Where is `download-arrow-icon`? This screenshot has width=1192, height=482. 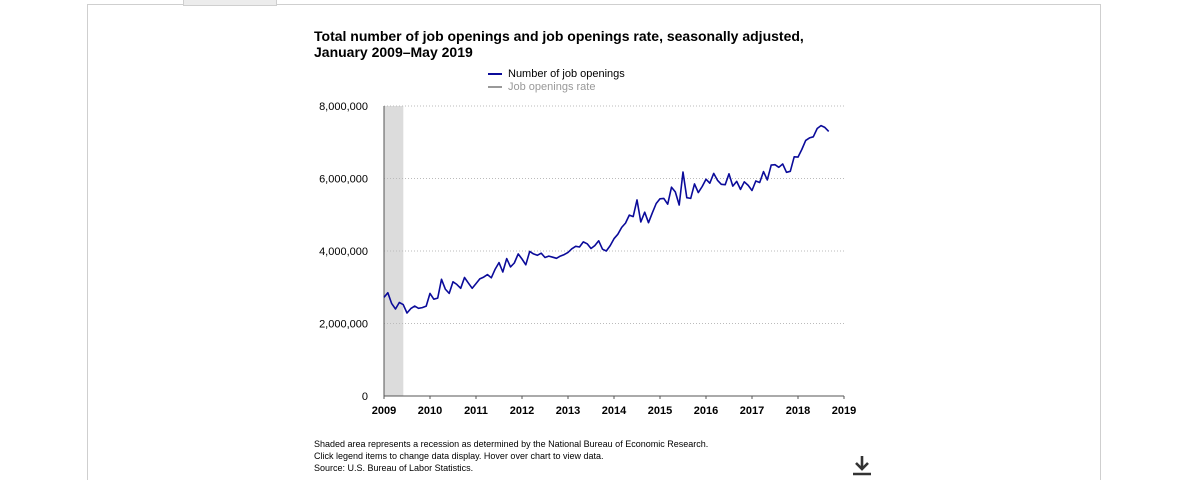 download-arrow-icon is located at coordinates (862, 466).